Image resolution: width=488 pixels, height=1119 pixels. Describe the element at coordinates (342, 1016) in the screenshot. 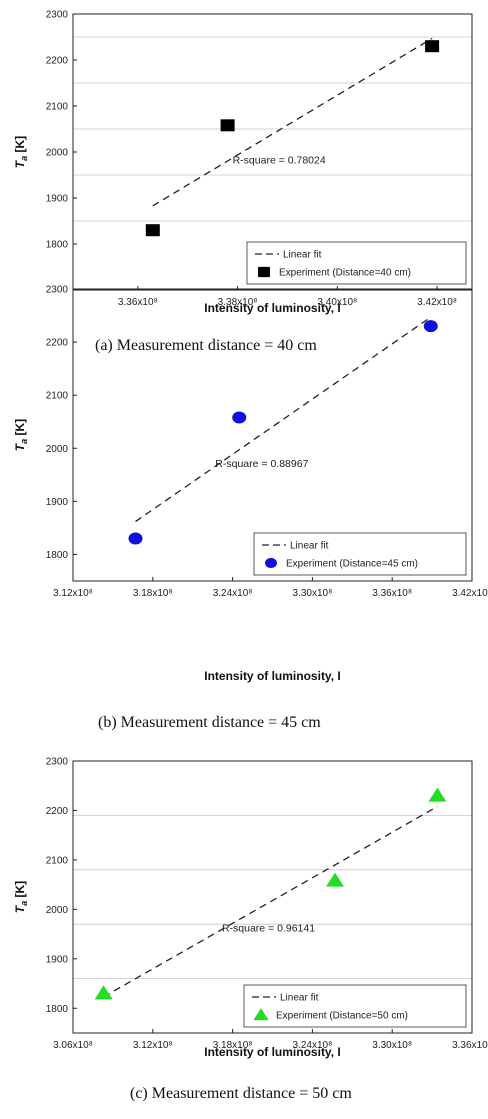

I see `legend-series-label: Experiment (Distance=50 cm)` at that location.